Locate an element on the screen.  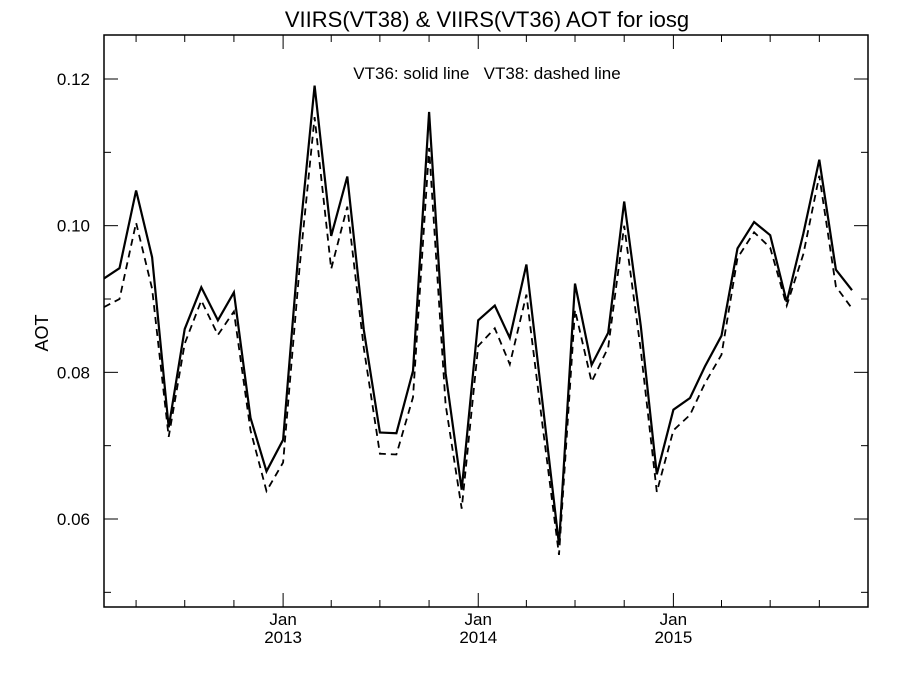
x-tick-label-year: 2014 is located at coordinates (478, 637).